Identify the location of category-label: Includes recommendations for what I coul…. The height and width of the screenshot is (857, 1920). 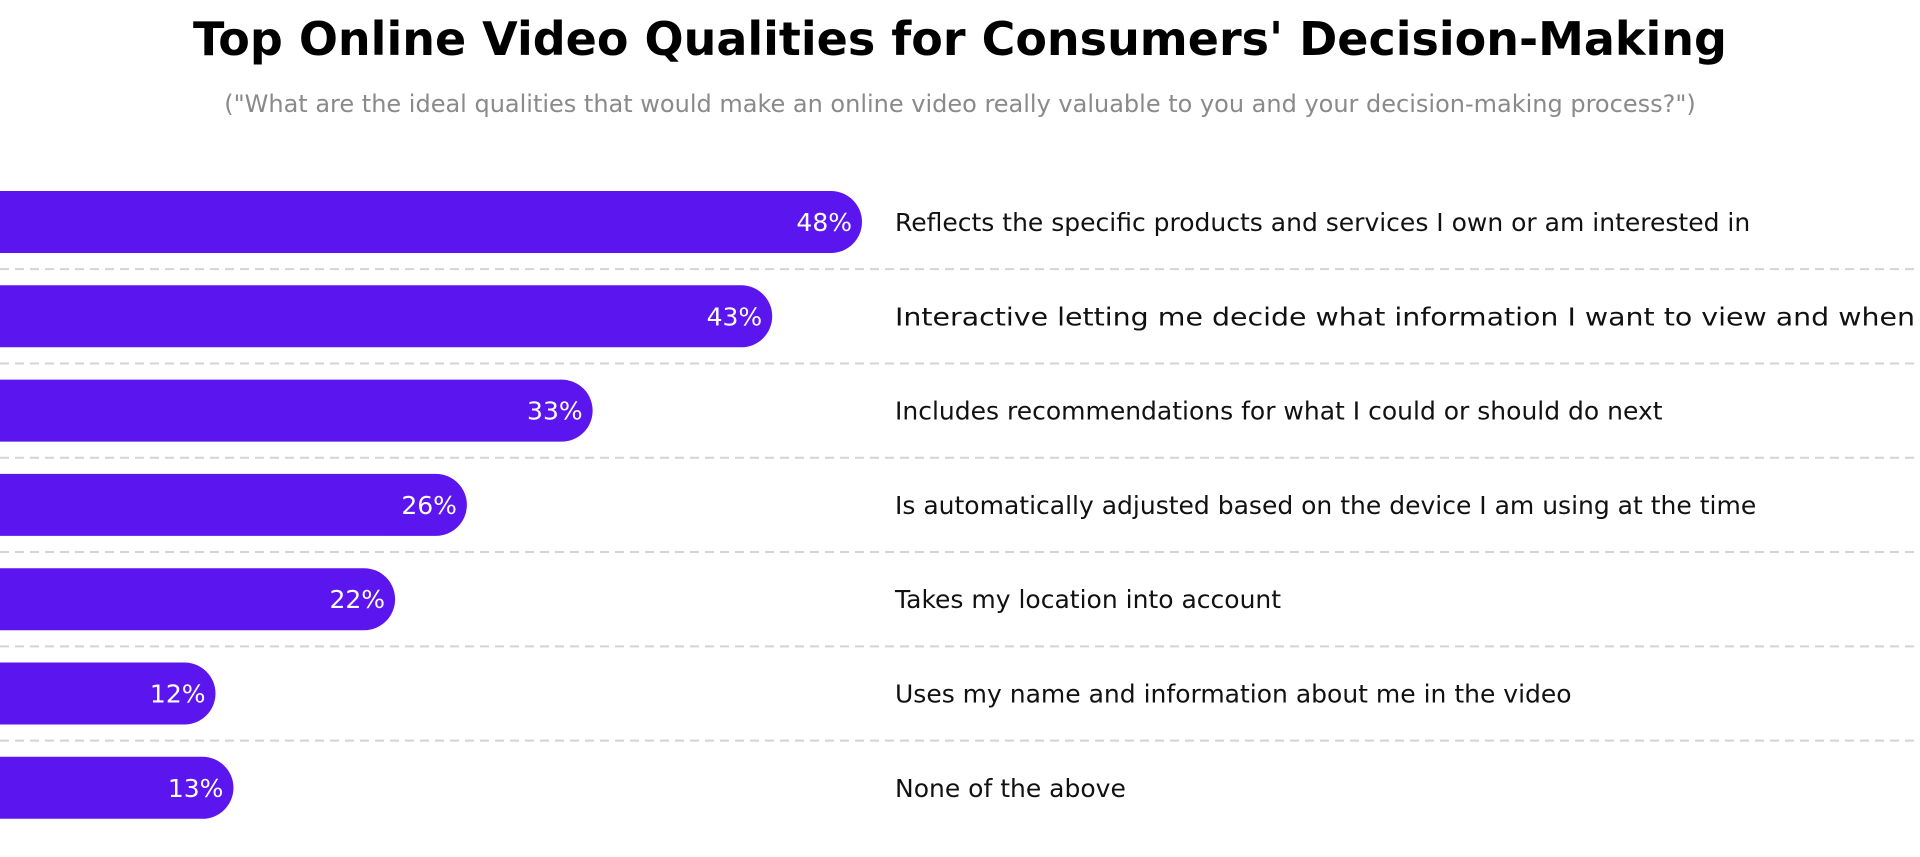
(1279, 411).